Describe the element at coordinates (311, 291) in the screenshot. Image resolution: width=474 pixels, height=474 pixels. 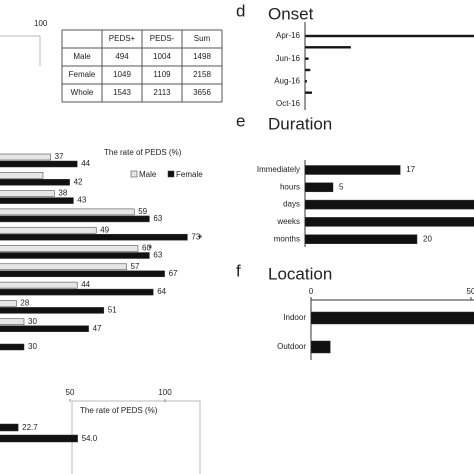
I see `x-tick-label: 0` at that location.